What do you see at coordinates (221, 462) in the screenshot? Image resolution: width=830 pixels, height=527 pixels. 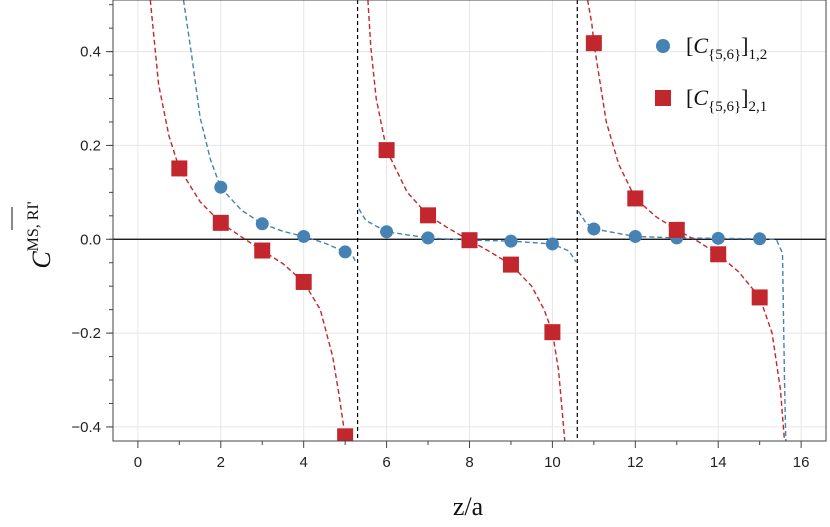 I see `x-tick-label: 2` at bounding box center [221, 462].